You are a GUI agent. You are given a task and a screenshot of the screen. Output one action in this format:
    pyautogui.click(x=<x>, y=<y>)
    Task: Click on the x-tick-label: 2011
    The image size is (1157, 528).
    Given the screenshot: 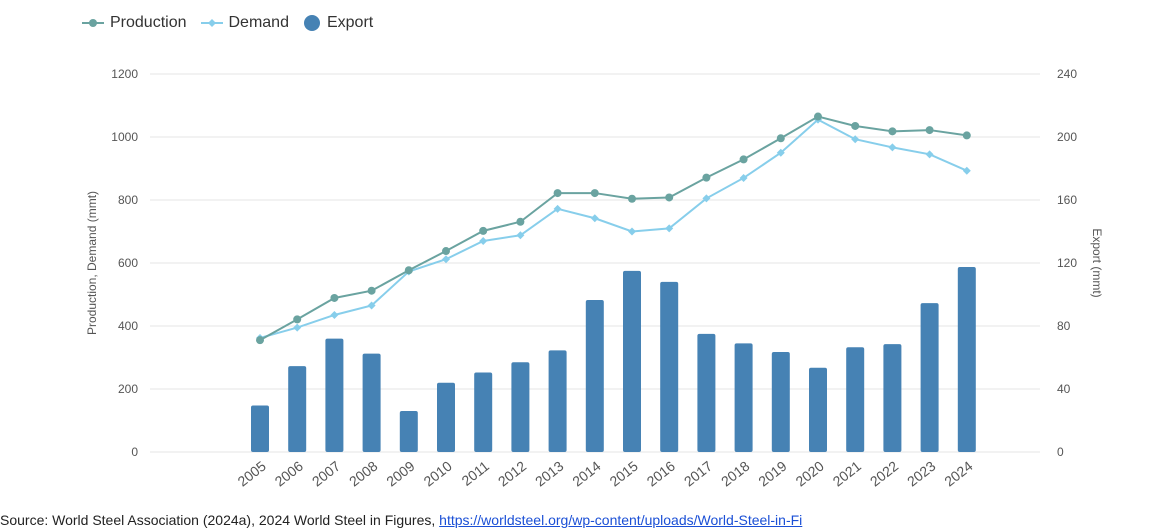 What is the action you would take?
    pyautogui.click(x=475, y=473)
    